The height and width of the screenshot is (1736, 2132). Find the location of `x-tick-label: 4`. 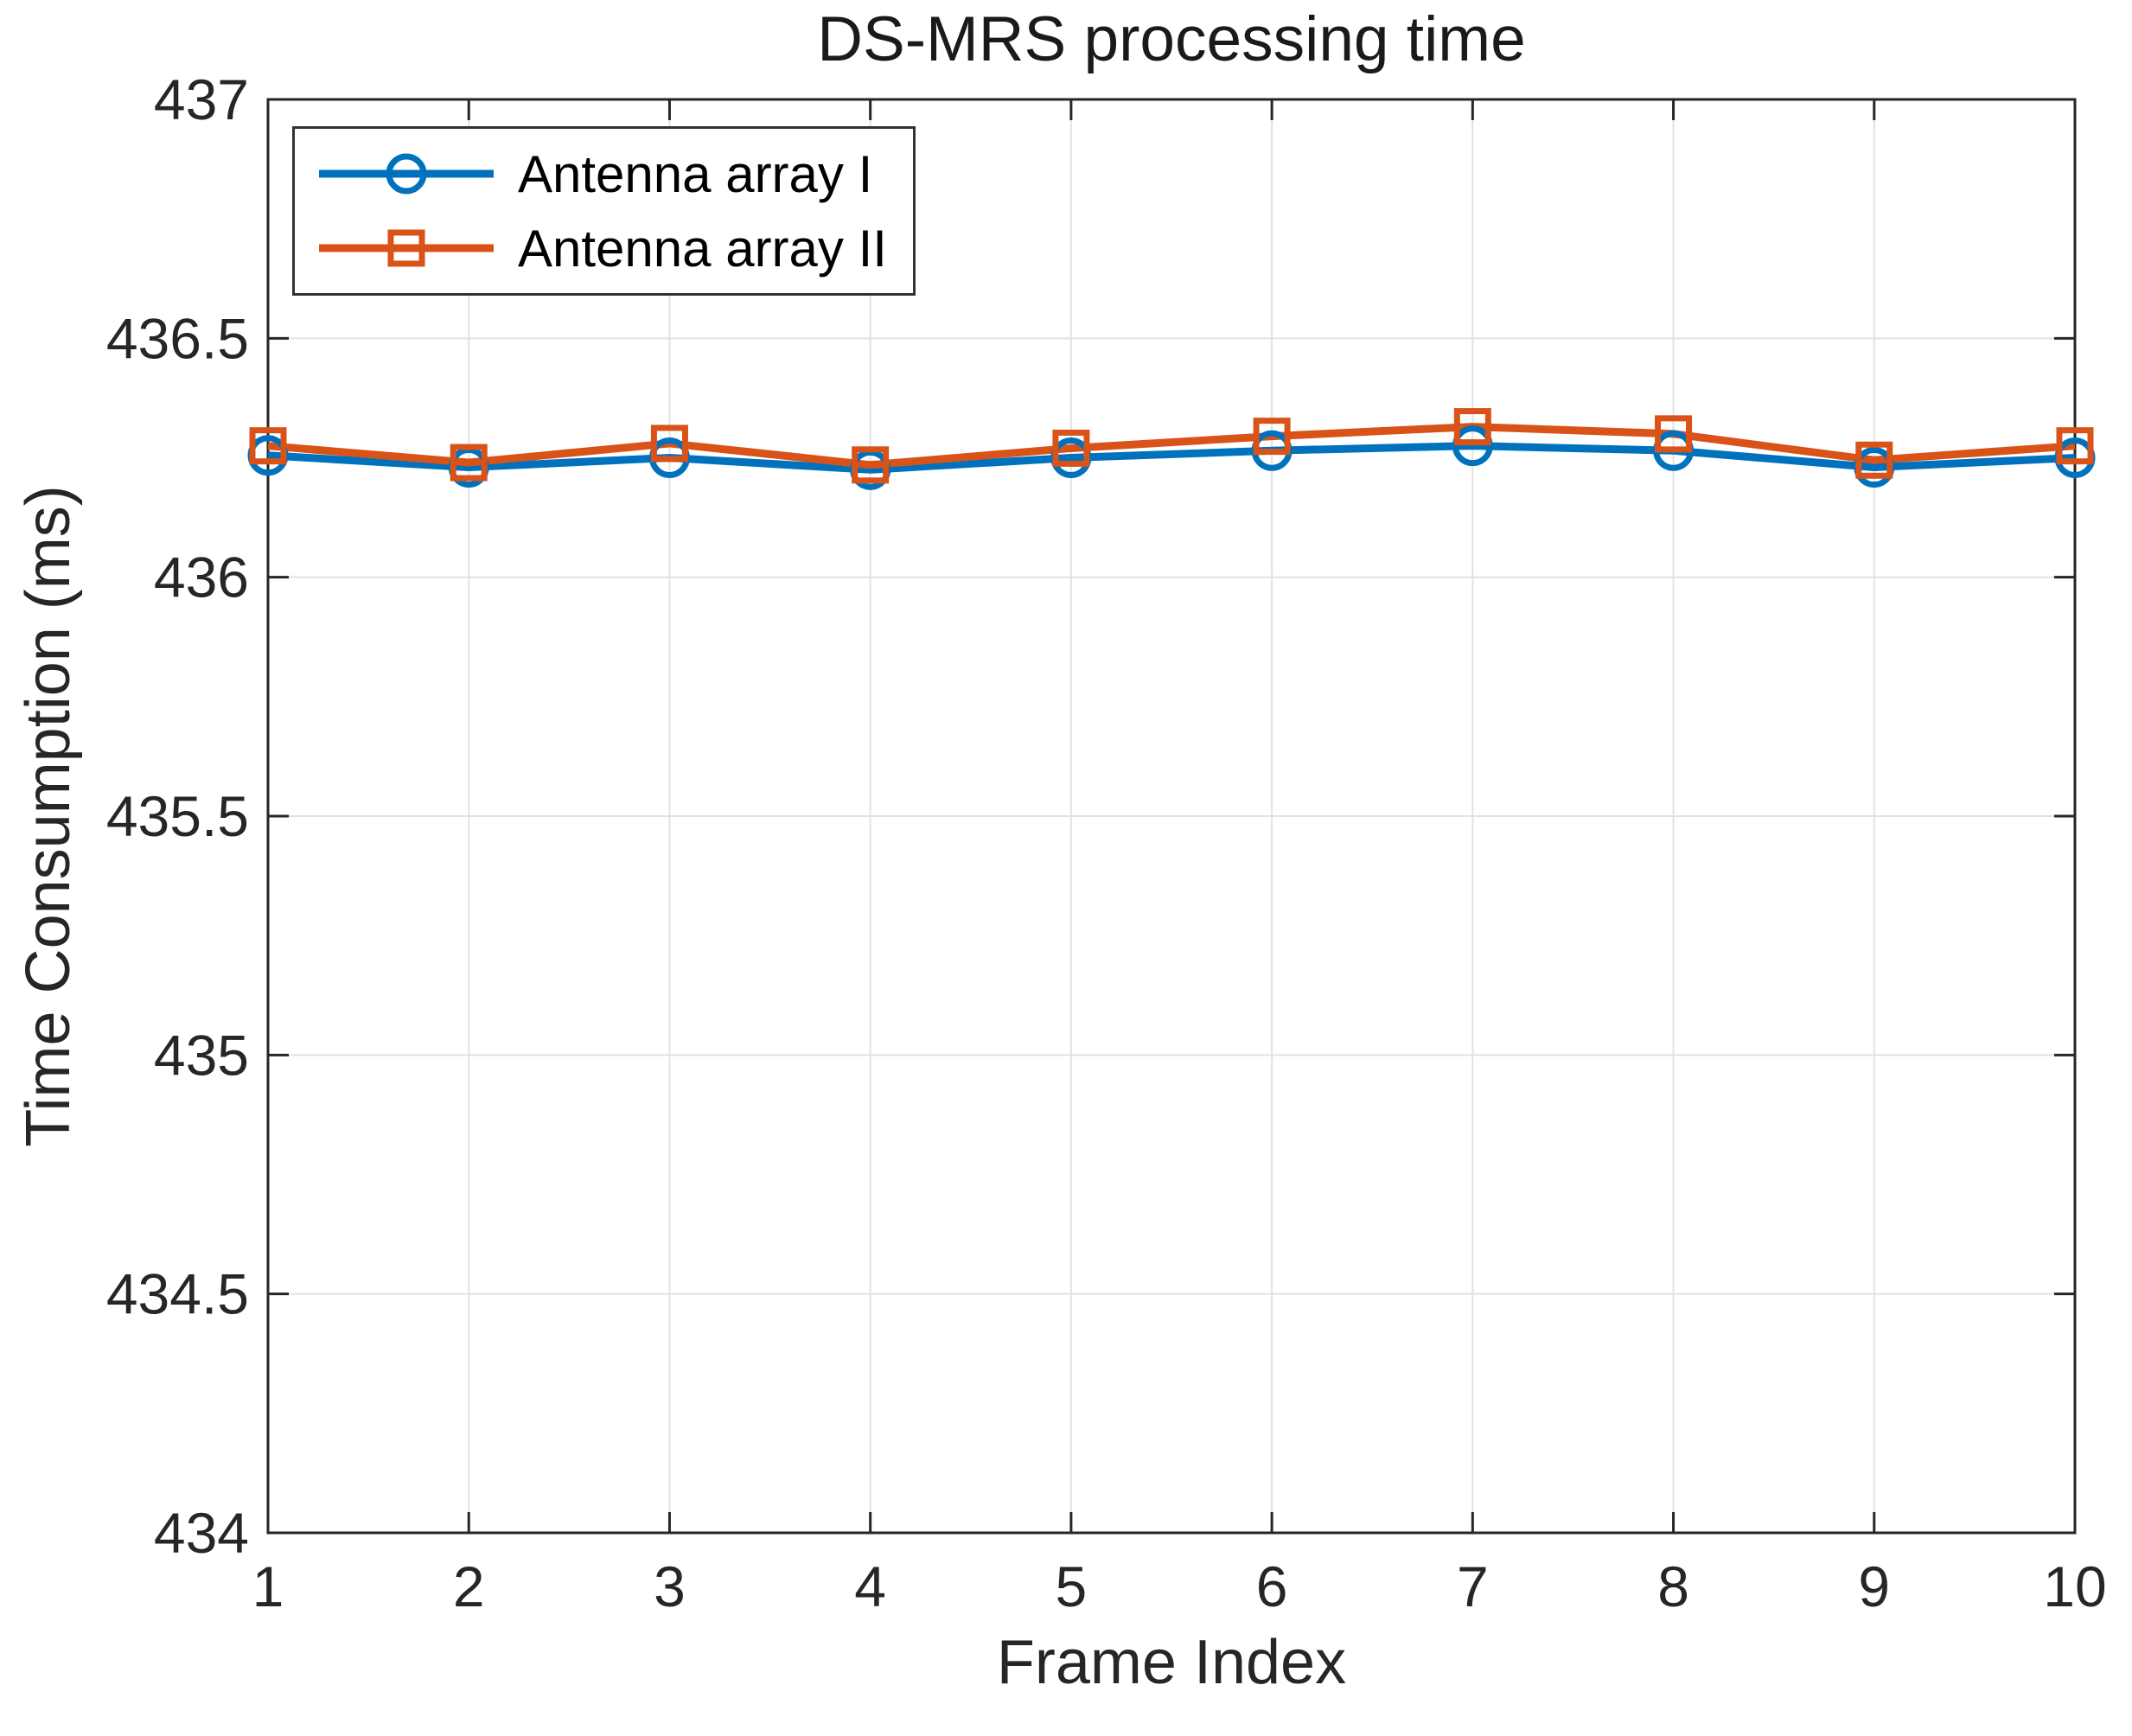

x-tick-label: 4 is located at coordinates (870, 1586).